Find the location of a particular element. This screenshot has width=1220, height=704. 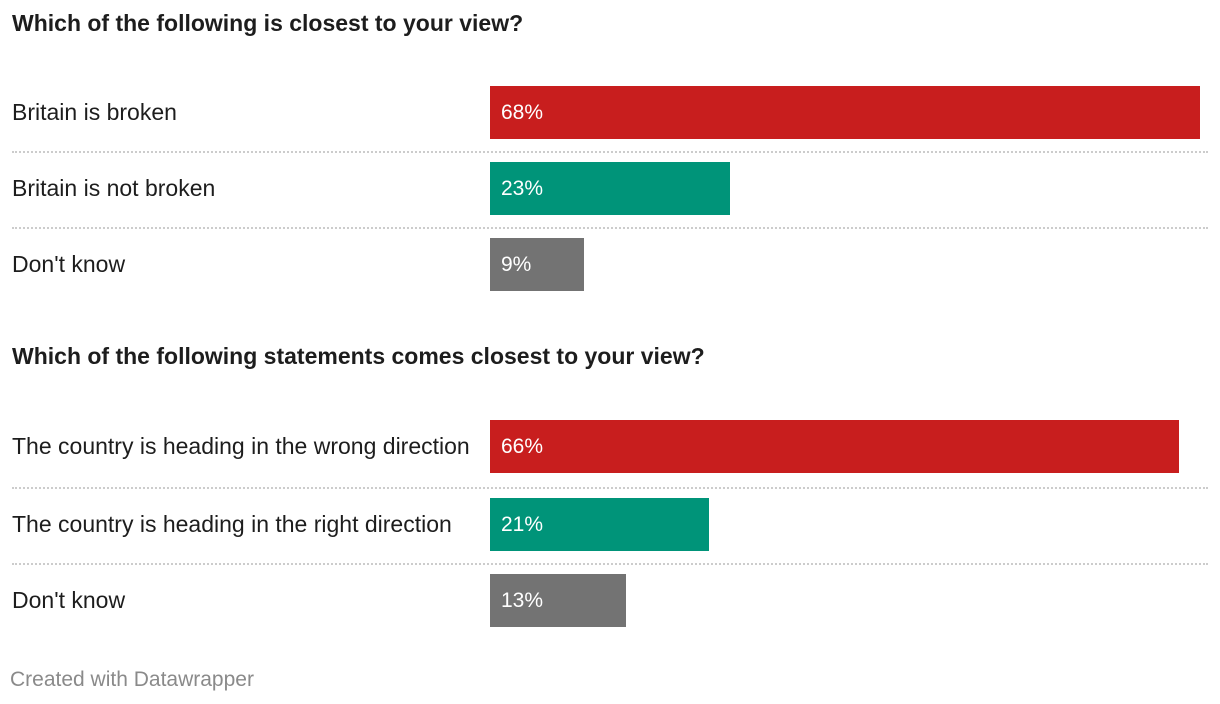

bar-value-label: 21% is located at coordinates (522, 524).